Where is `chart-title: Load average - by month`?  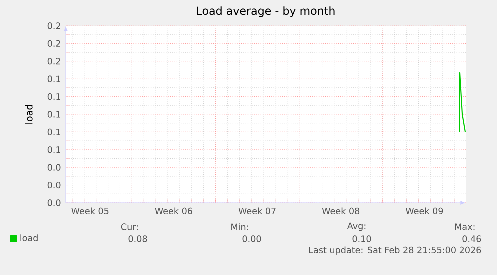
chart-title: Load average - by month is located at coordinates (266, 12).